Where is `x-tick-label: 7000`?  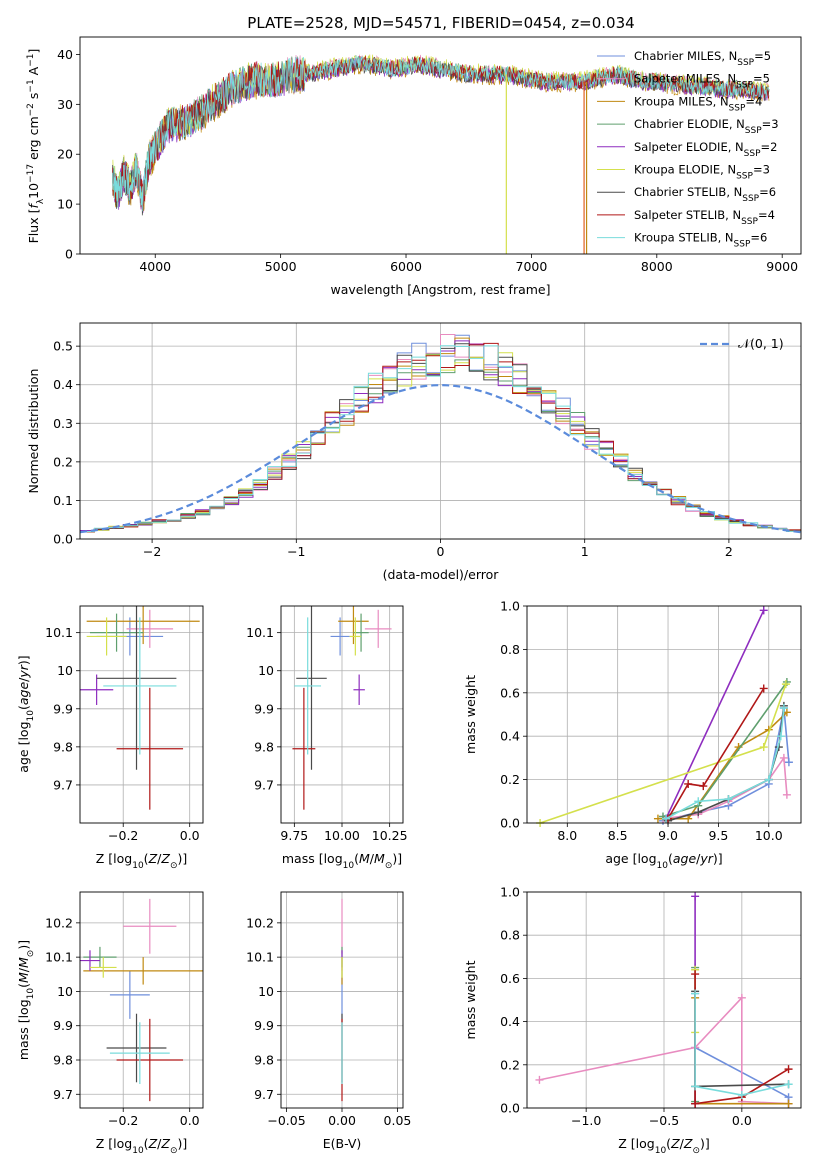
x-tick-label: 7000 is located at coordinates (532, 266).